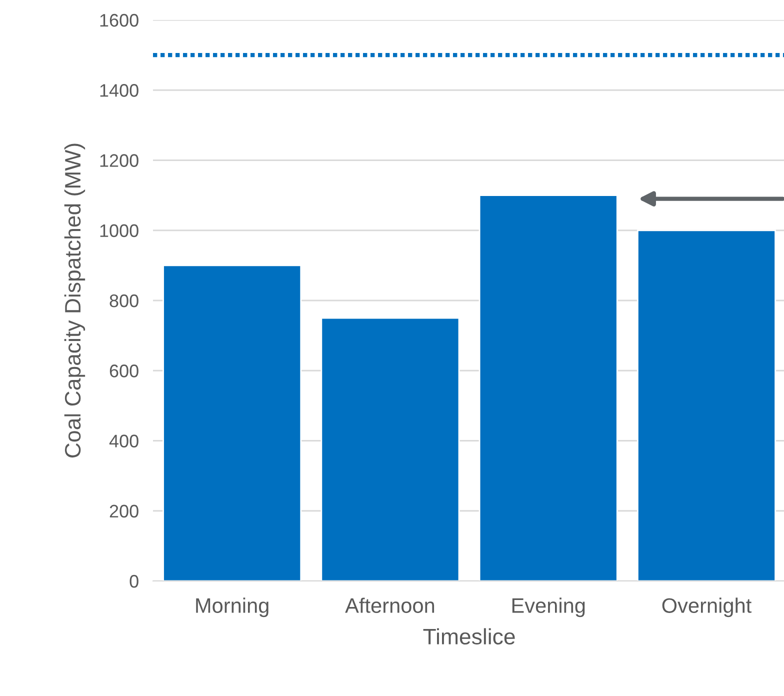  Describe the element at coordinates (232, 608) in the screenshot. I see `x-tick-label: Morning` at that location.